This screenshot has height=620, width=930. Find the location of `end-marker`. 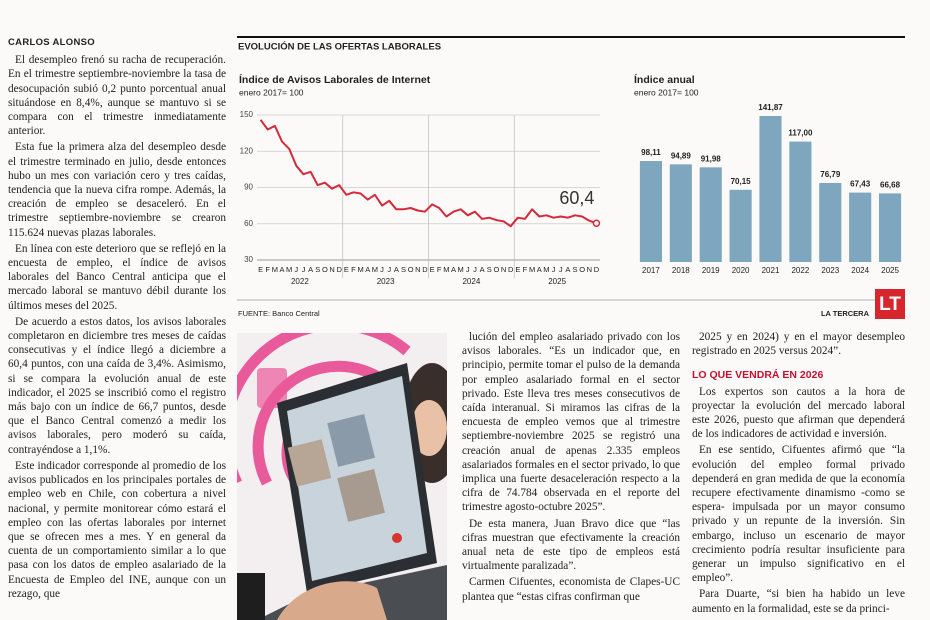

end-marker is located at coordinates (596, 223).